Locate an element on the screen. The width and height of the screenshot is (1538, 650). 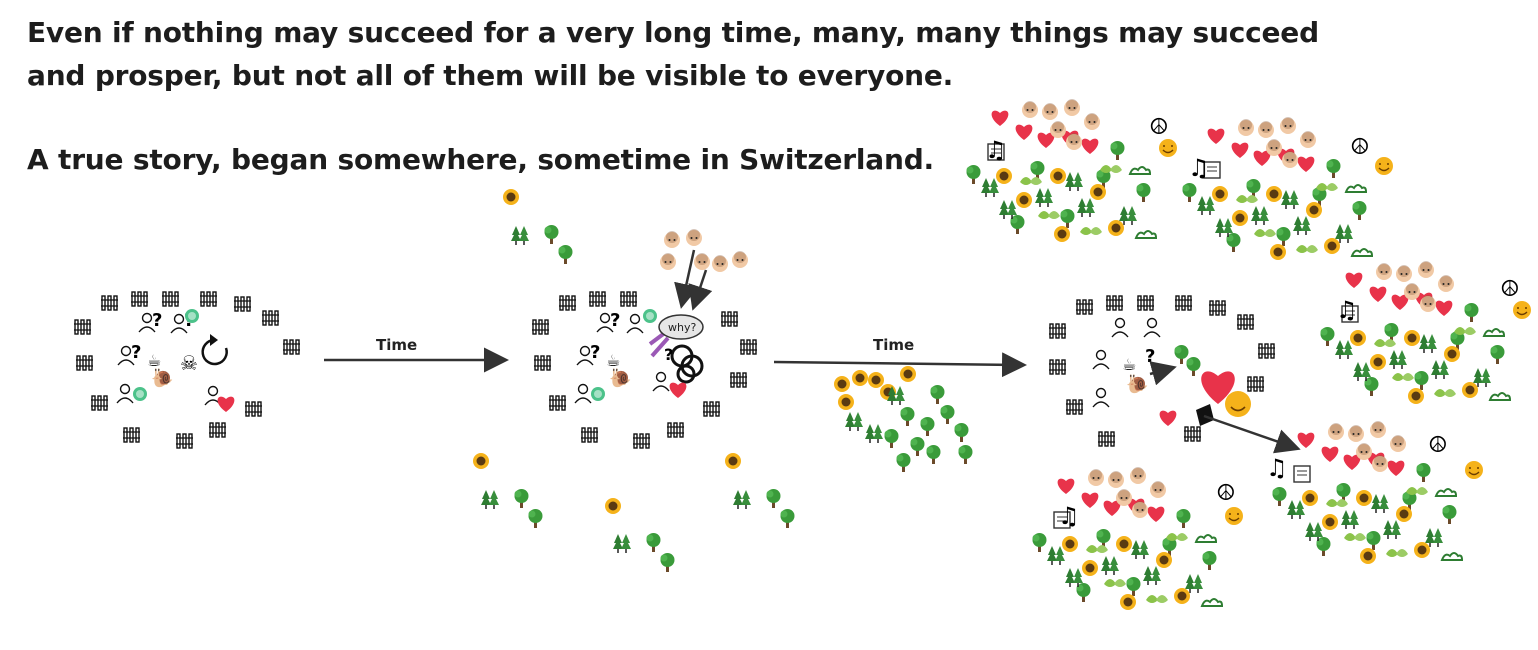
time-label-2: Time is located at coordinates (893, 345).